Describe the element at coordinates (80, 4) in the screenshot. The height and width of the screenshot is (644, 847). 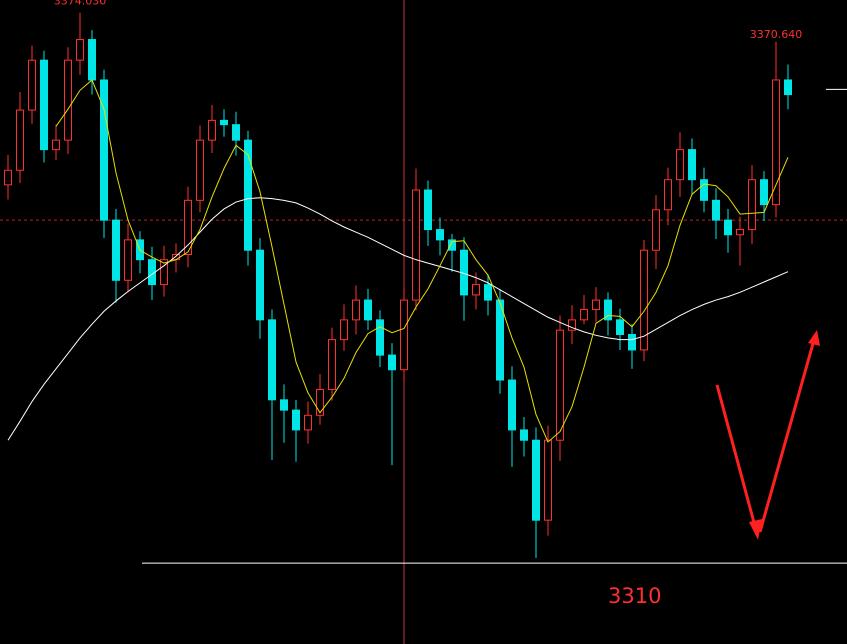
I see `high-label: 3374.030` at that location.